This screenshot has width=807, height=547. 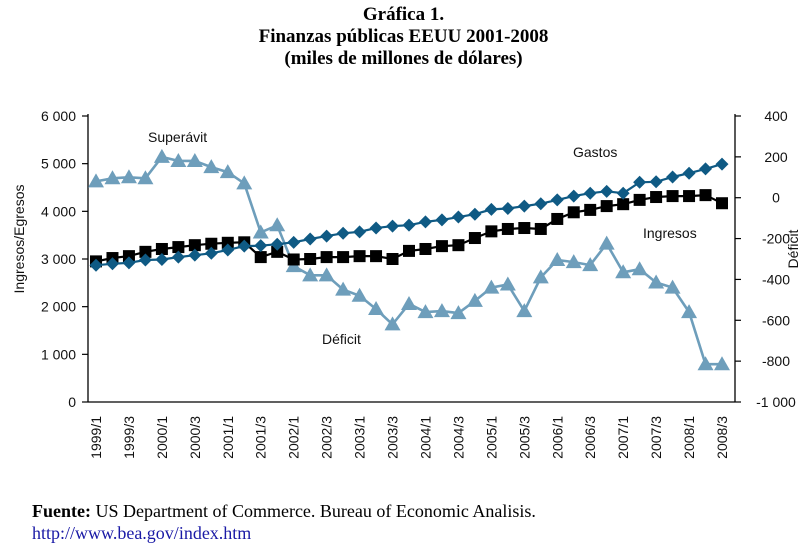 I want to click on left-tick-label: 4 000, so click(x=58, y=211).